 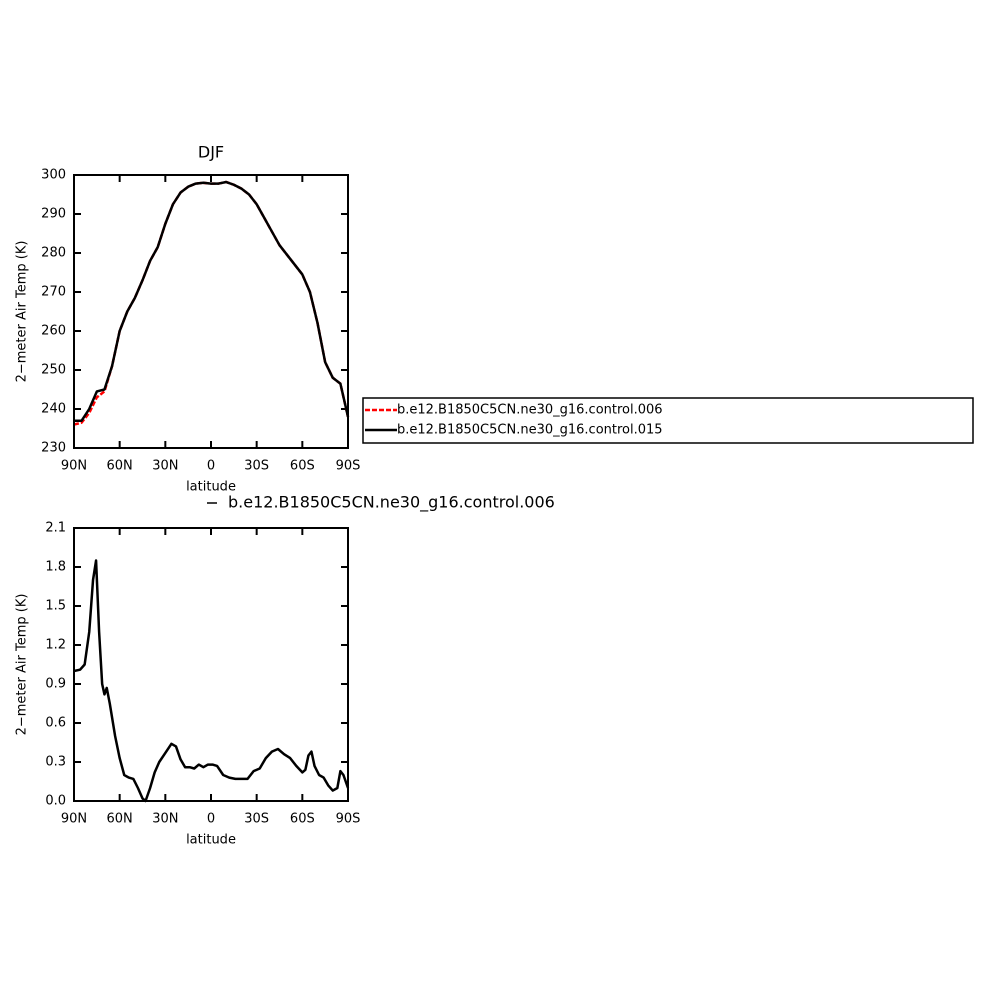 What do you see at coordinates (53, 175) in the screenshot?
I see `y-tick-label: 300` at bounding box center [53, 175].